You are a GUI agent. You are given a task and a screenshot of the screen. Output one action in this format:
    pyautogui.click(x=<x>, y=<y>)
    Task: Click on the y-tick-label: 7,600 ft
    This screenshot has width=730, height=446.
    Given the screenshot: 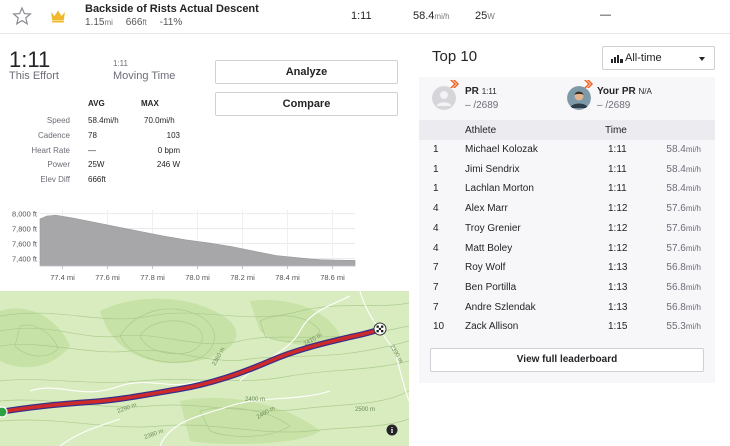 What is the action you would take?
    pyautogui.click(x=25, y=244)
    